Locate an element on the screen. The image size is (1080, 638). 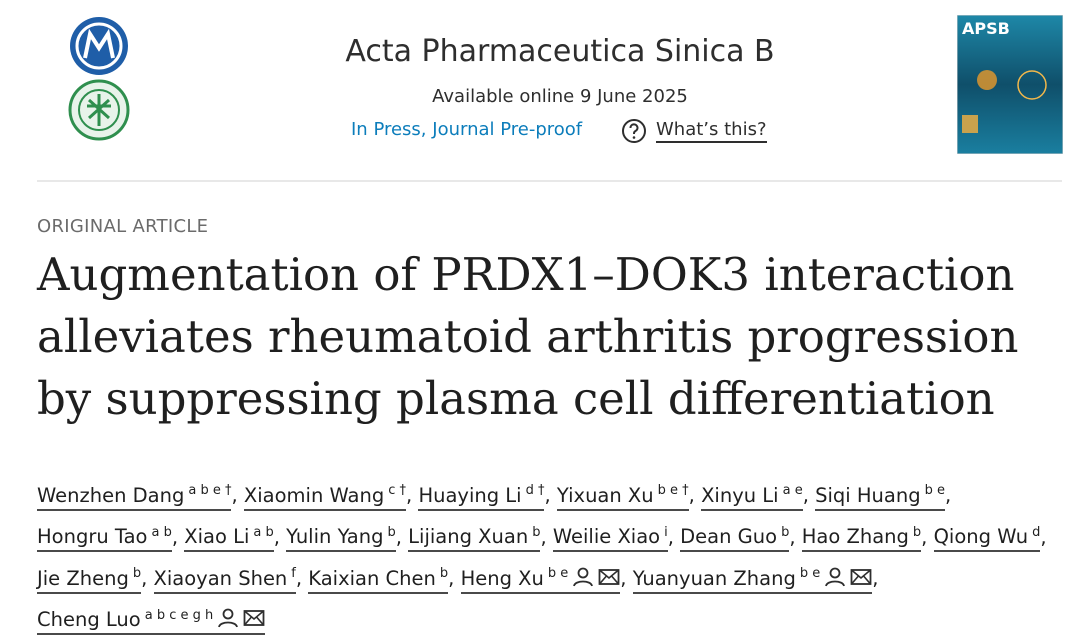
article-type: ORIGINAL ARTICLE is located at coordinates (123, 226).